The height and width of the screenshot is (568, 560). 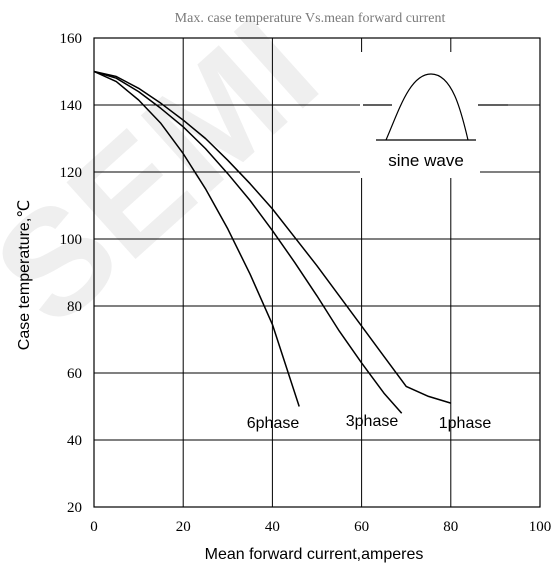 I want to click on x-tick-label: 0, so click(x=94, y=527).